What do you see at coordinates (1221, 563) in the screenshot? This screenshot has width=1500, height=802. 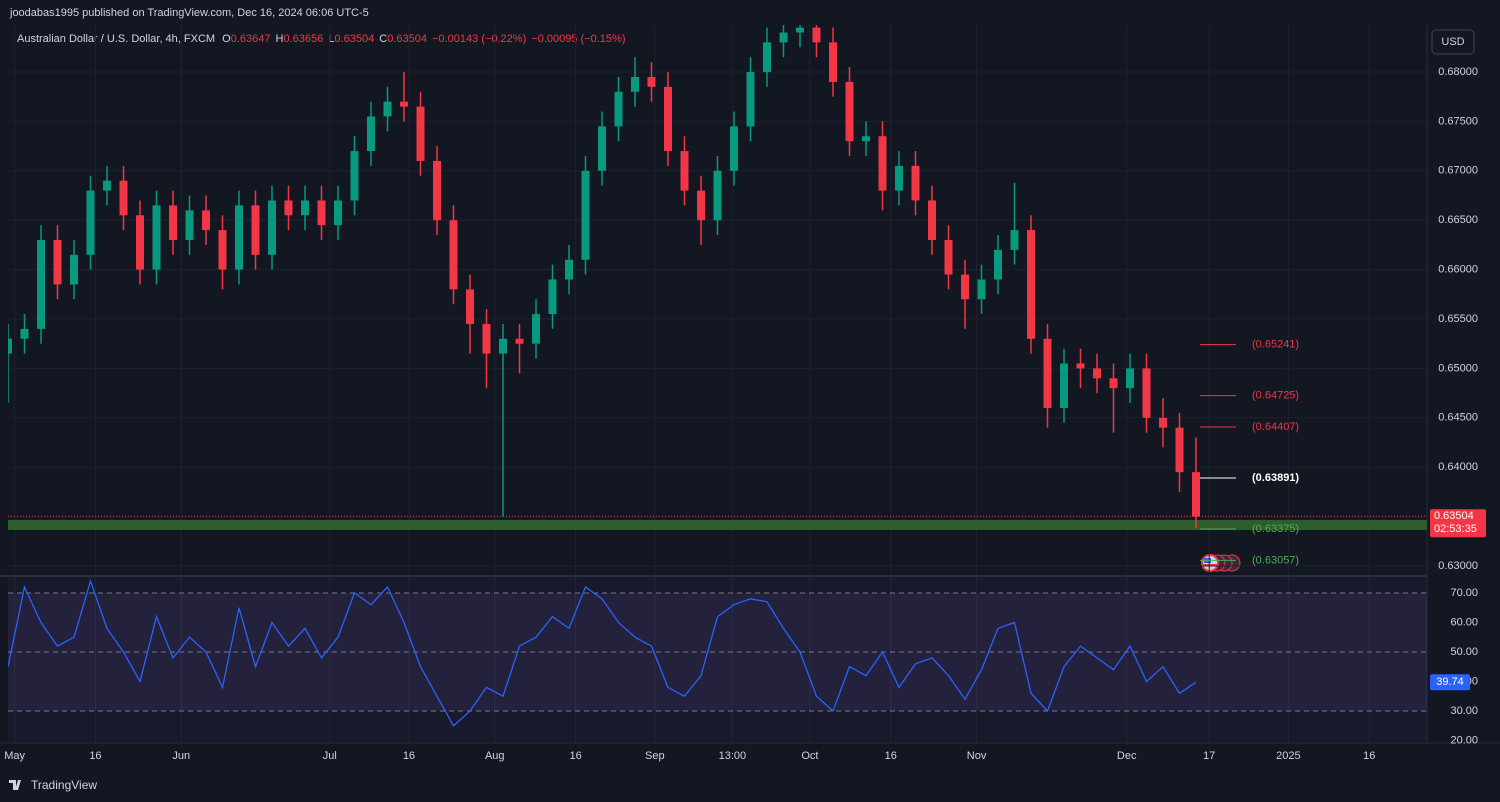 I see `event-icons` at bounding box center [1221, 563].